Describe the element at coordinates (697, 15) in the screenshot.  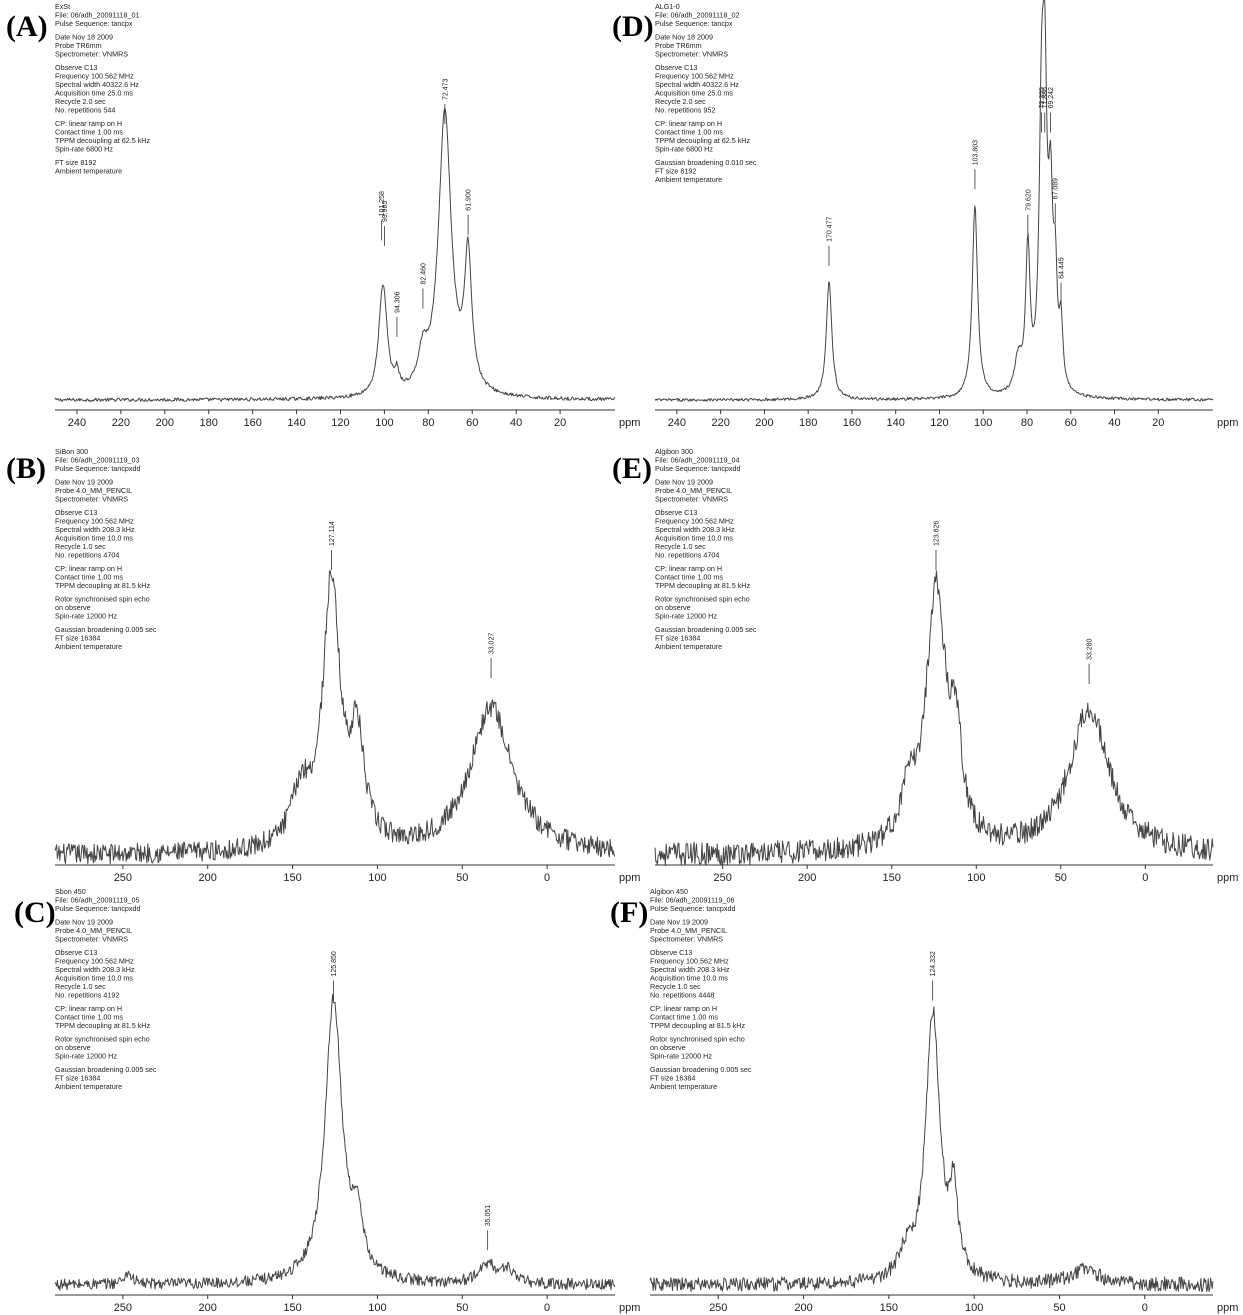
I see `header-line: File: 06/adh_20091118_02` at that location.